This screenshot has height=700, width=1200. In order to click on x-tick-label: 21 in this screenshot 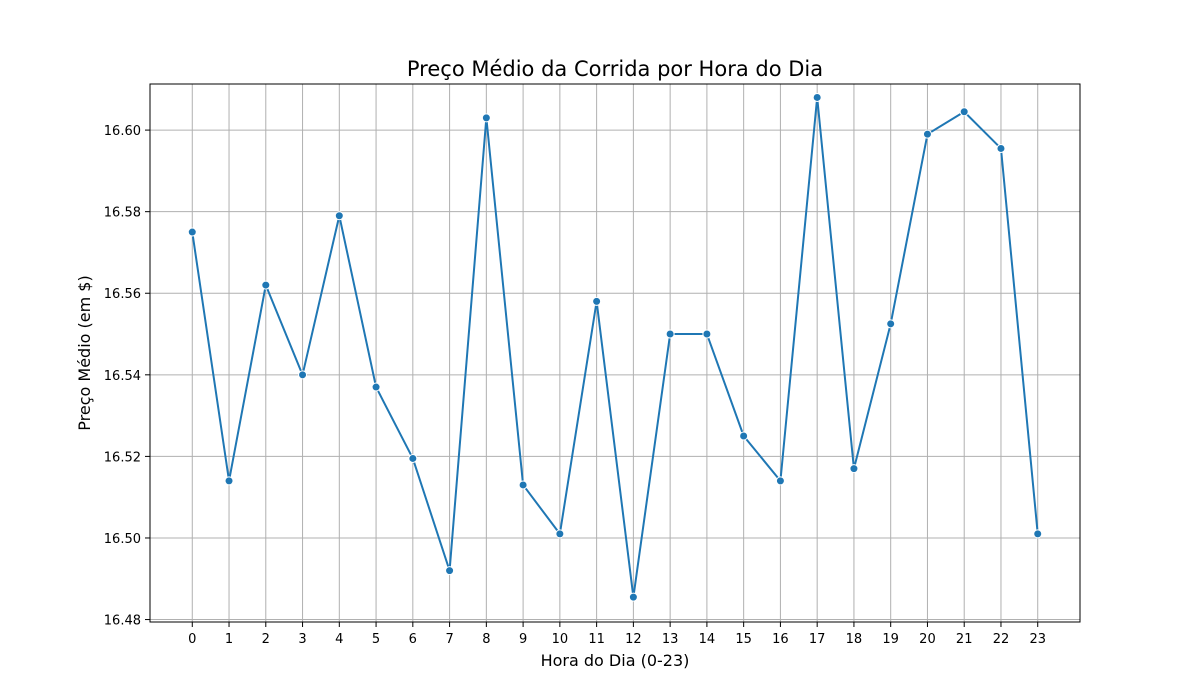, I will do `click(964, 639)`.